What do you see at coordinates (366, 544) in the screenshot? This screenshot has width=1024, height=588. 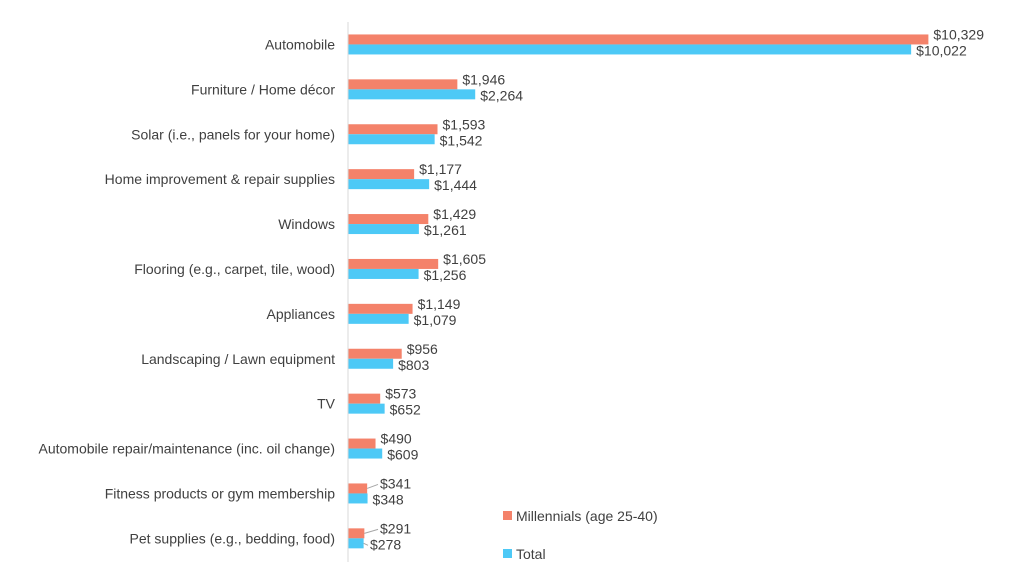 I see `leader-line-total-pet-supplies-e-g-bedding-food` at bounding box center [366, 544].